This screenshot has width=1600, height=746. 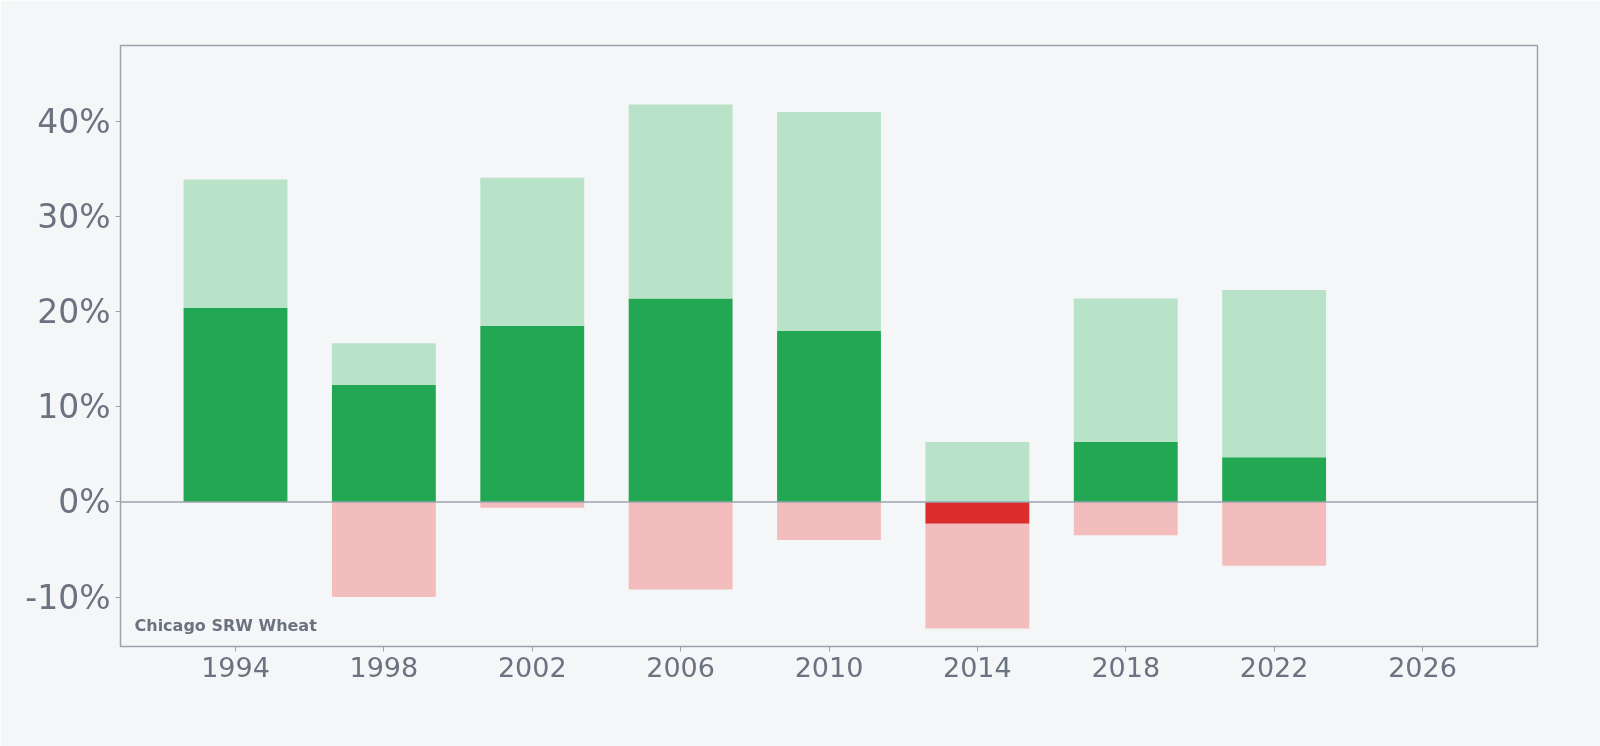 I want to click on x-tick-label: 2006, so click(x=680, y=667).